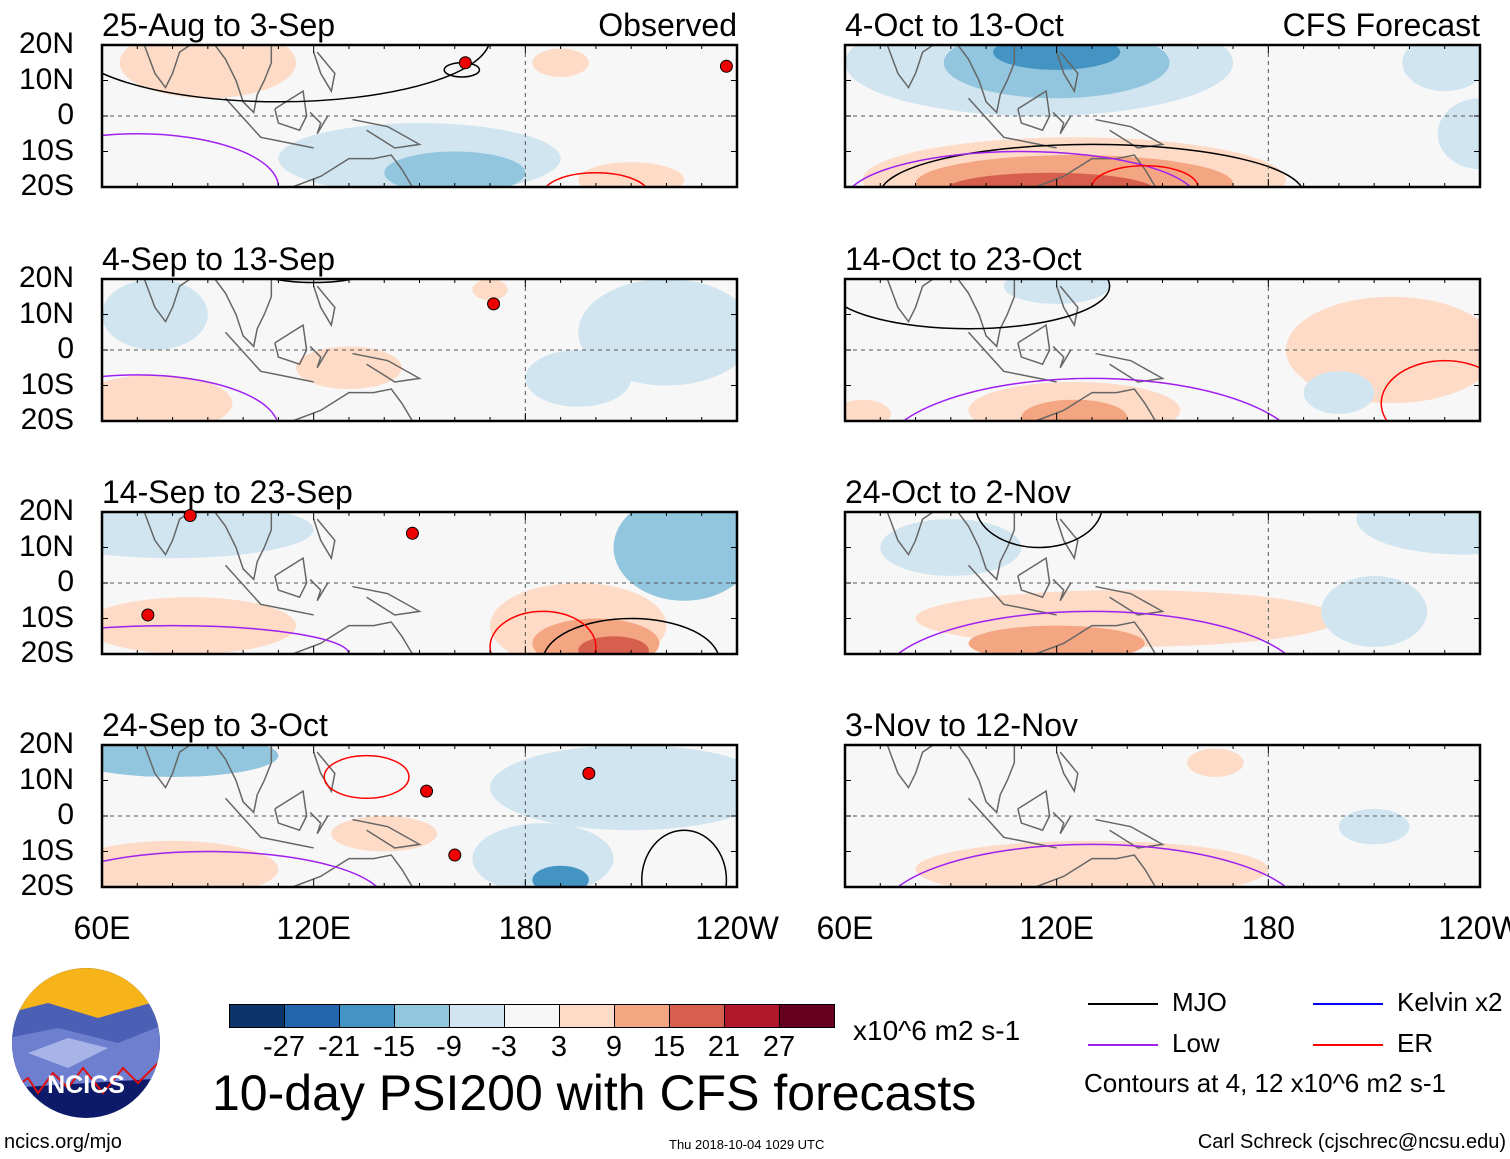 The height and width of the screenshot is (1159, 1510). I want to click on colorbar-label: 15, so click(669, 1047).